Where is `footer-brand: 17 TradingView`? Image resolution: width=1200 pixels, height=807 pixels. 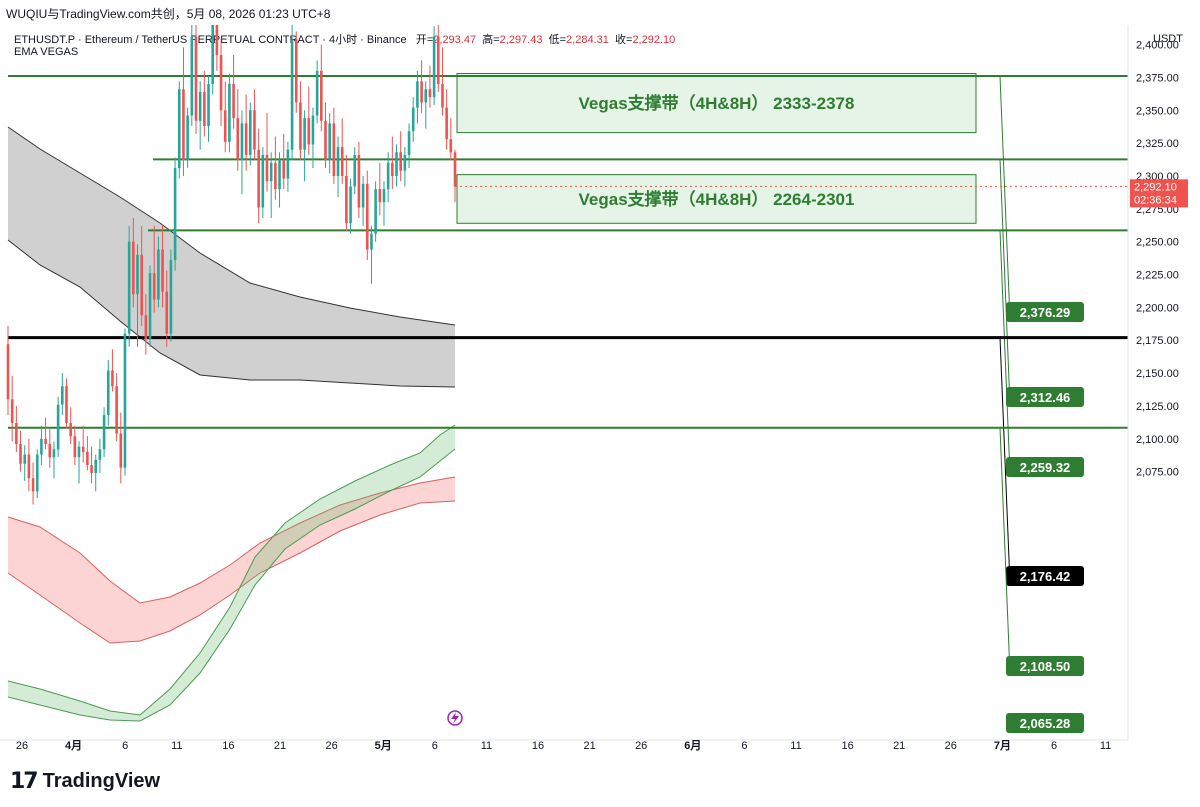 footer-brand: 17 TradingView is located at coordinates (85, 781).